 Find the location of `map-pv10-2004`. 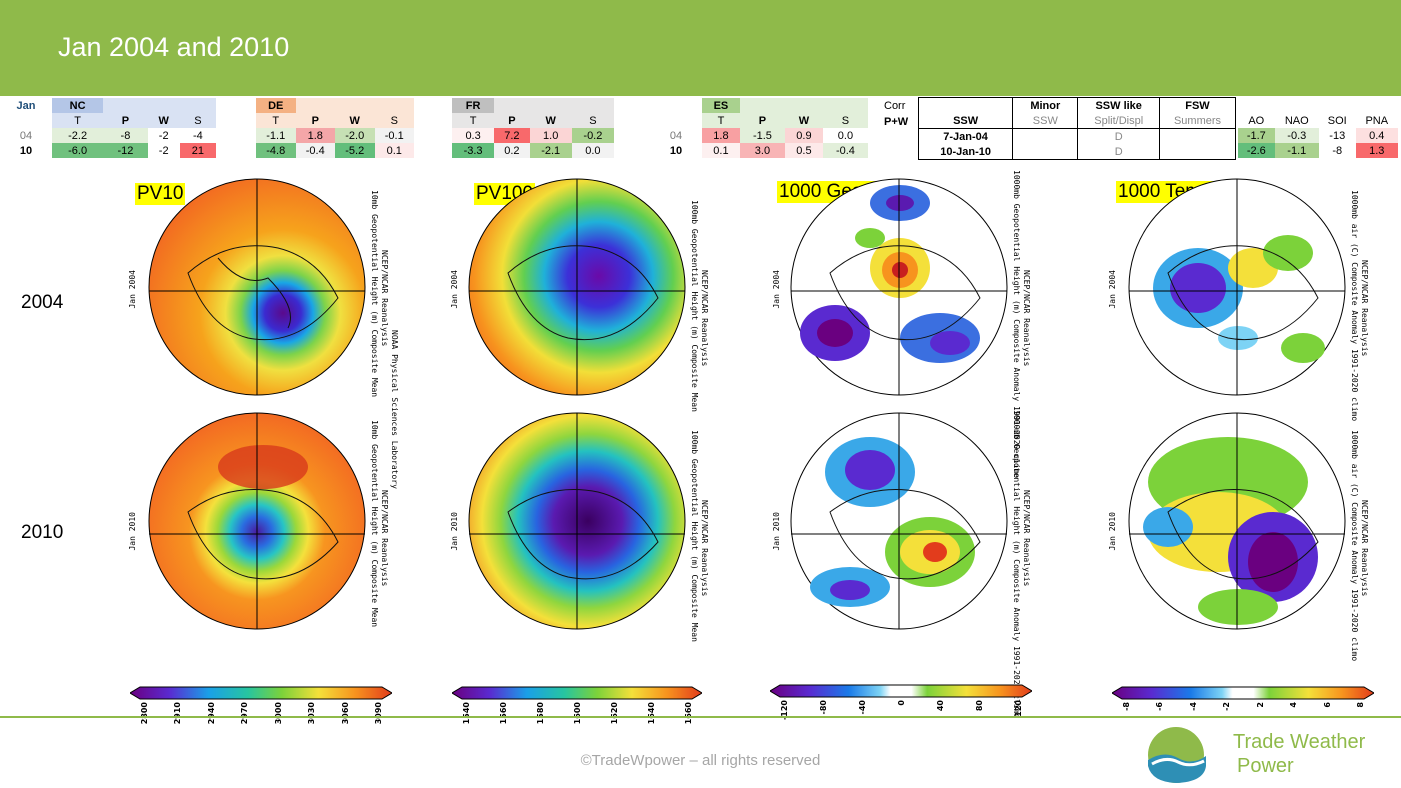

map-pv10-2004 is located at coordinates (257, 287).